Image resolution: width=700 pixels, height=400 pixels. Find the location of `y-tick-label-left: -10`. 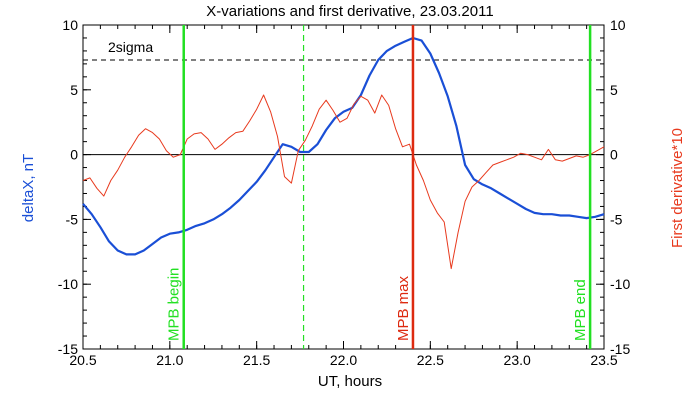

y-tick-label-left: -10 is located at coordinates (68, 284).